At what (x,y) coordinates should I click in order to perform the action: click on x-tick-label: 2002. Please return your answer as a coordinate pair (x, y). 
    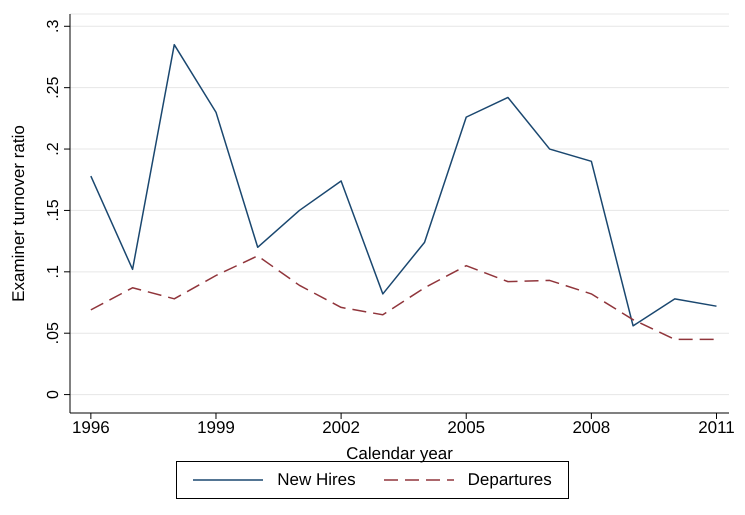
    Looking at the image, I should click on (341, 428).